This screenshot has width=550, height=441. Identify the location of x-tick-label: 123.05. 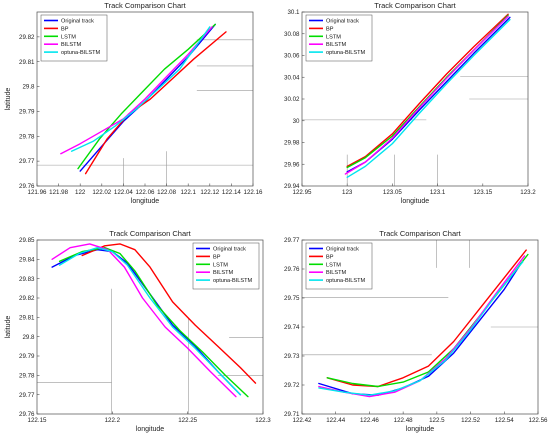
(392, 192).